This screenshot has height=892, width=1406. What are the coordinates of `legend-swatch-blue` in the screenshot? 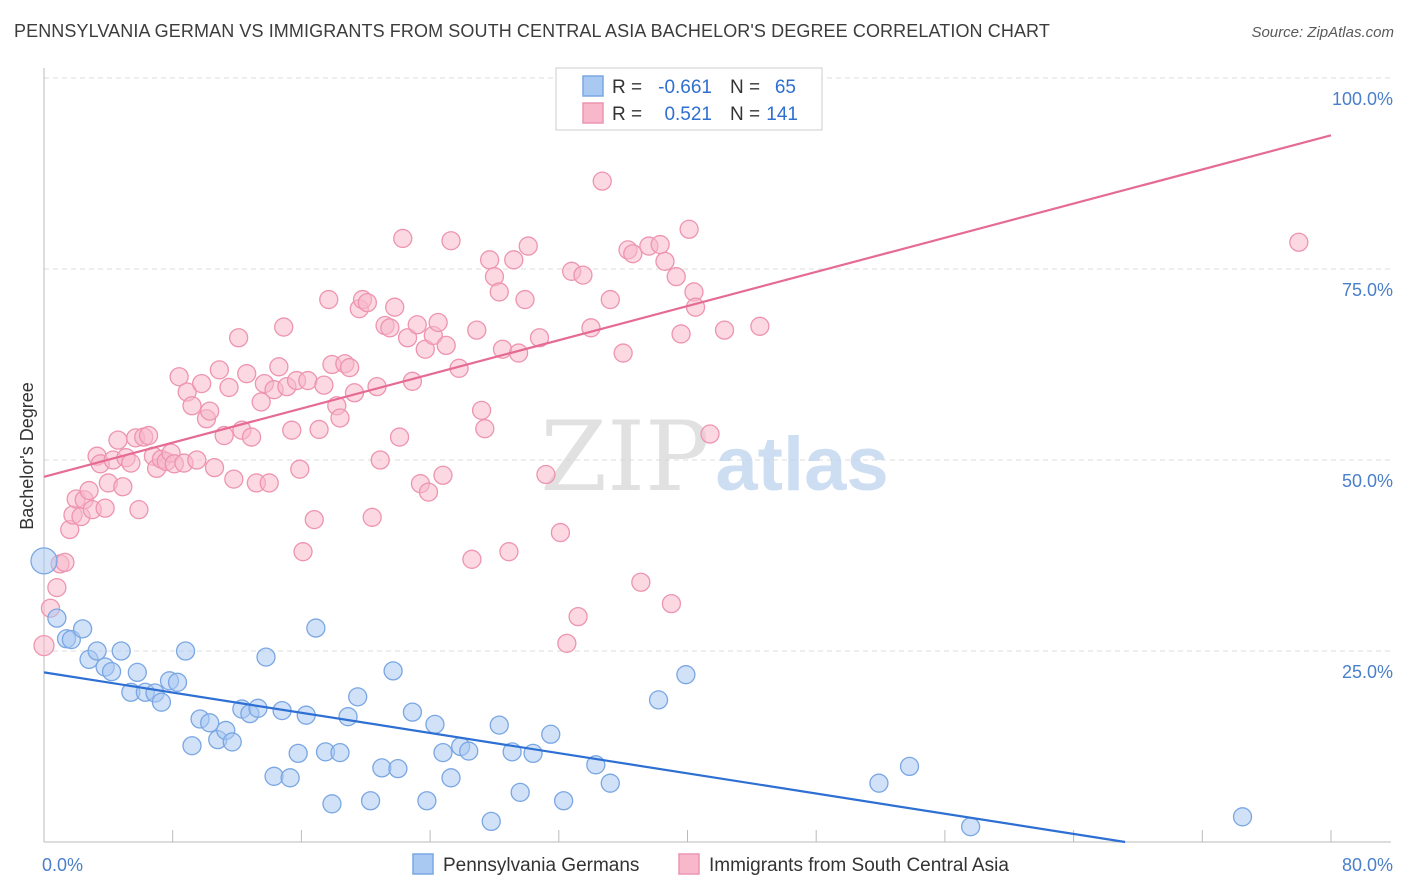 It's located at (423, 864).